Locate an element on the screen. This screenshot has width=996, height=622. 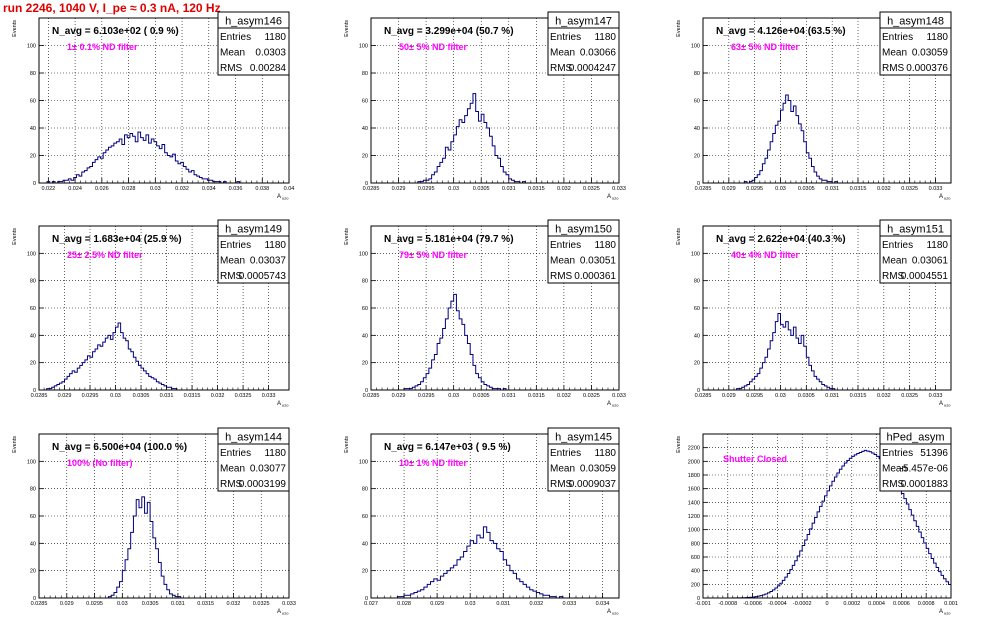
stats-rms-value: 0.0004551 is located at coordinates (925, 276).